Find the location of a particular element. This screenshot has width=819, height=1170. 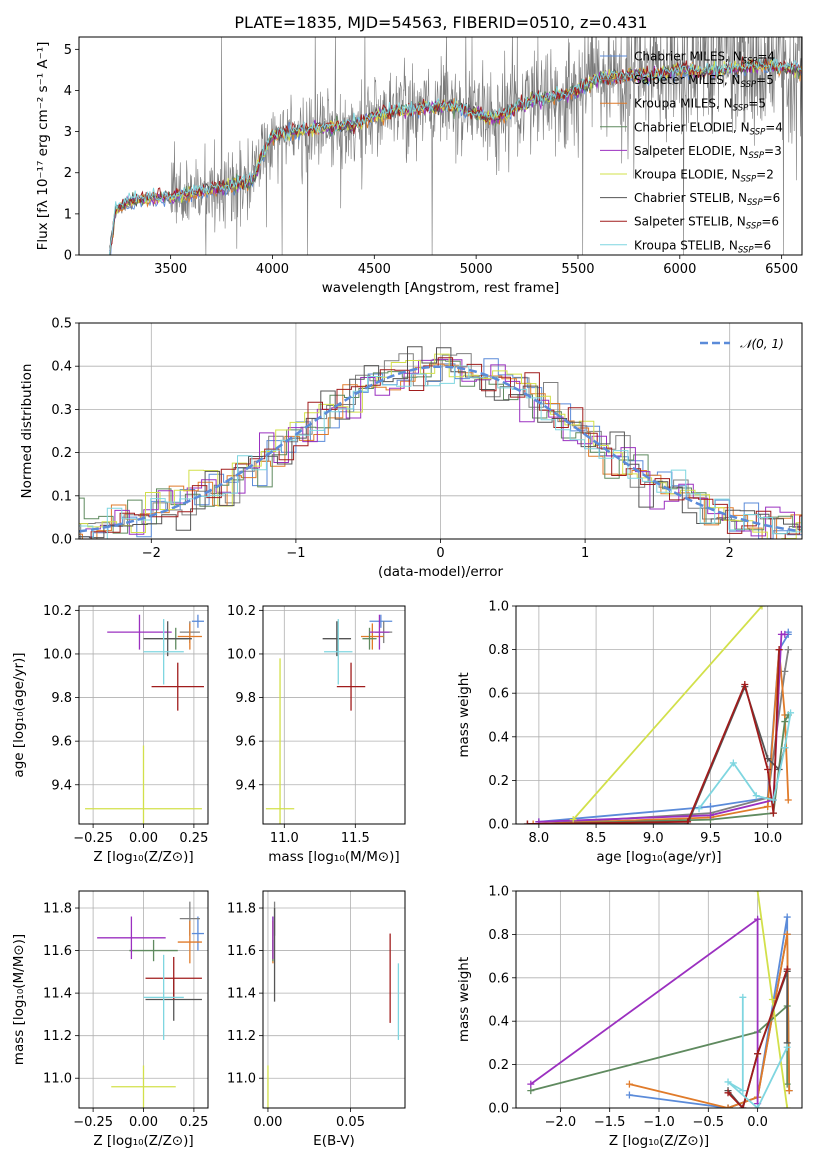

legend-entry: Chabrier STELIB, NSSP=6 is located at coordinates (707, 199).